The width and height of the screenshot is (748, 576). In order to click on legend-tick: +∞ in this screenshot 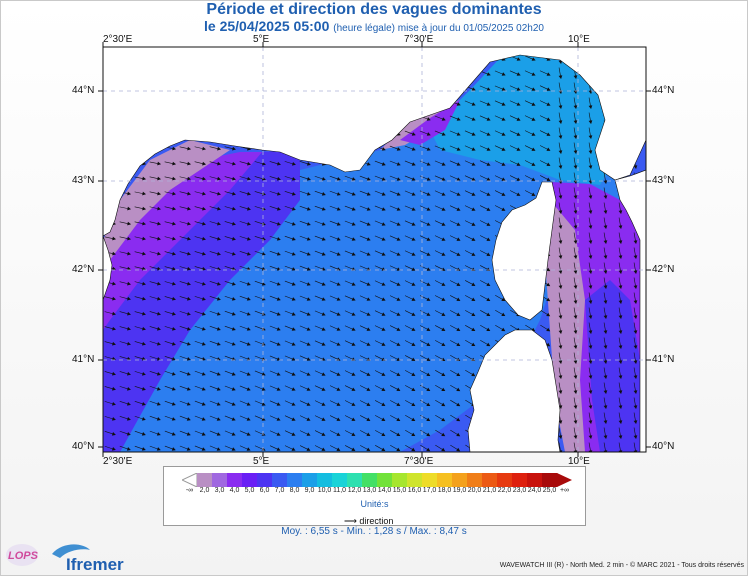, I will do `click(564, 490)`.